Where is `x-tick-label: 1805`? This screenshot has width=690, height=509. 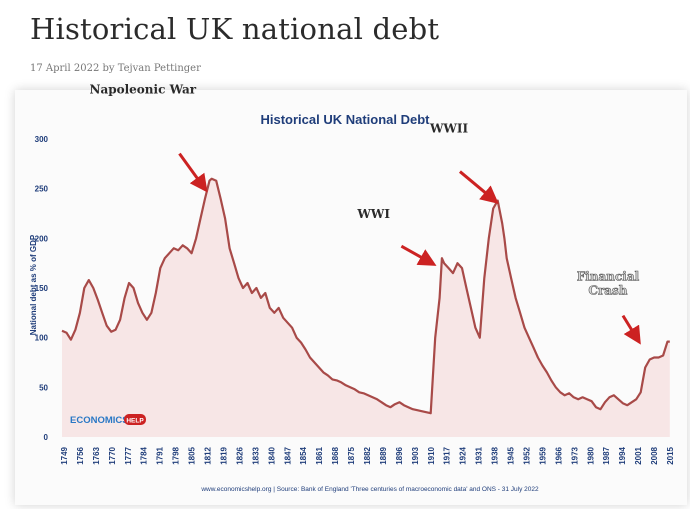
x-tick-label: 1805 is located at coordinates (192, 455).